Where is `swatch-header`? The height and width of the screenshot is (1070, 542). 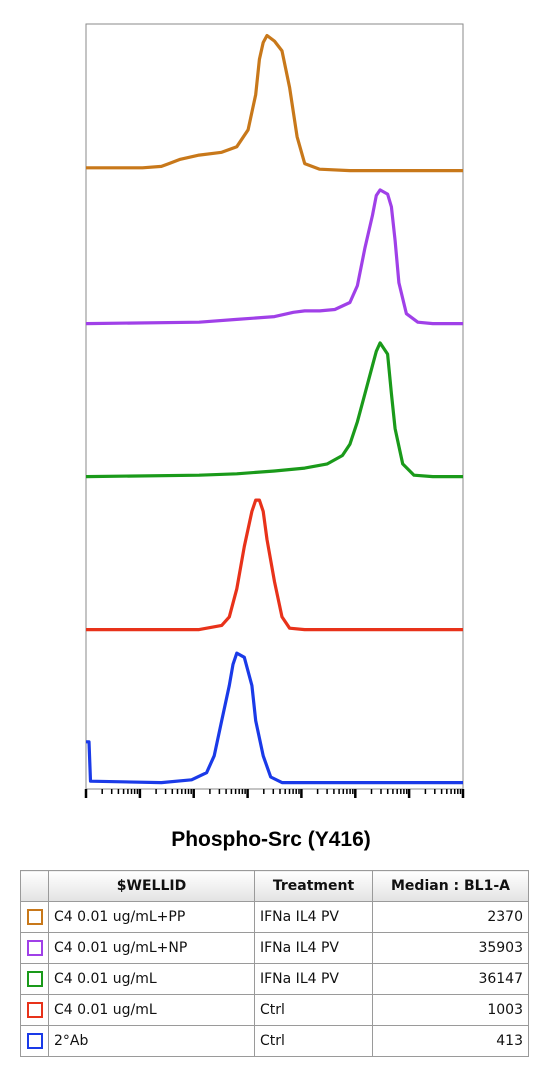
swatch-header is located at coordinates (34, 886).